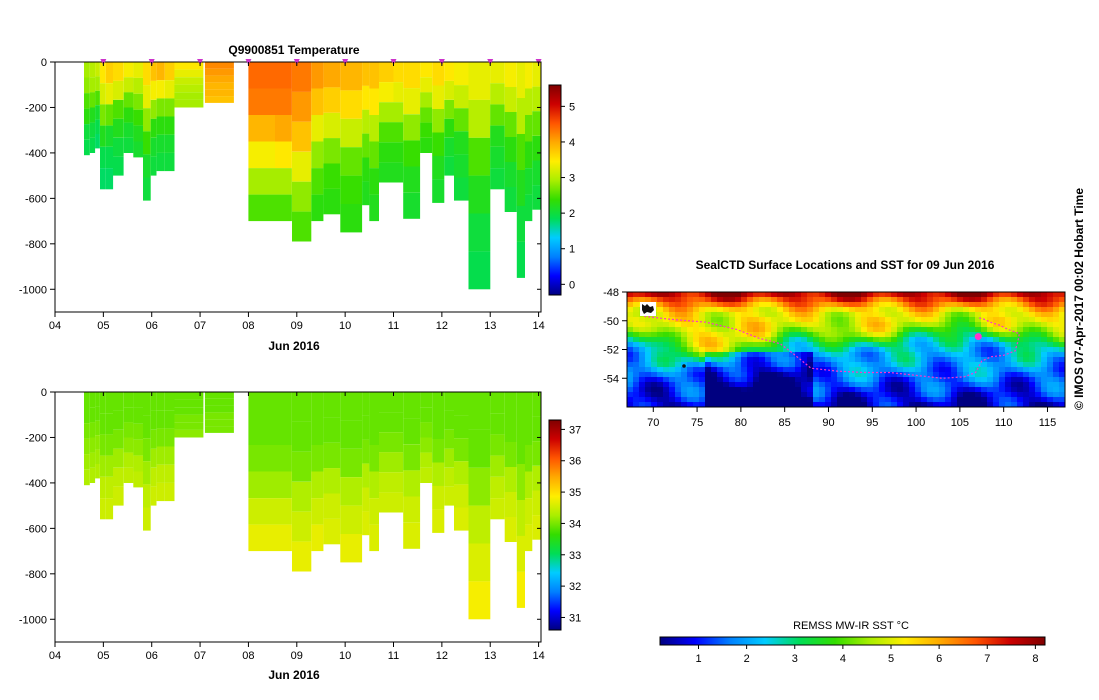 The height and width of the screenshot is (700, 1099). What do you see at coordinates (572, 285) in the screenshot?
I see `temperature-cb-tick-label: 0` at bounding box center [572, 285].